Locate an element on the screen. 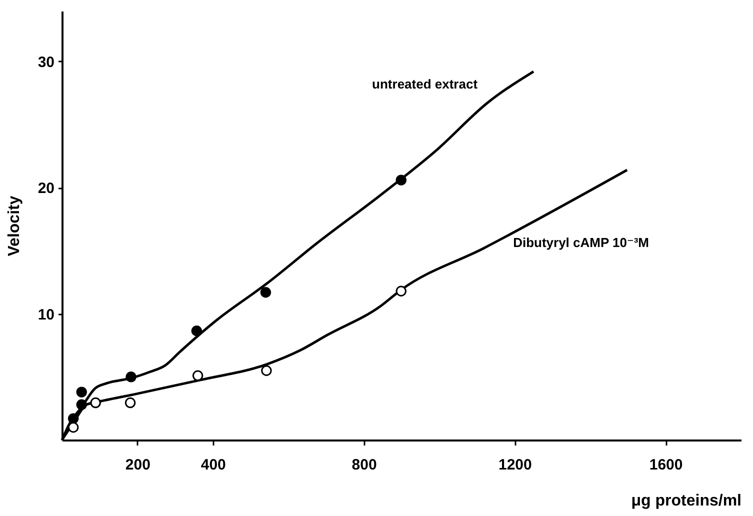 Image resolution: width=753 pixels, height=516 pixels. x-tick-label: 200 is located at coordinates (137, 465).